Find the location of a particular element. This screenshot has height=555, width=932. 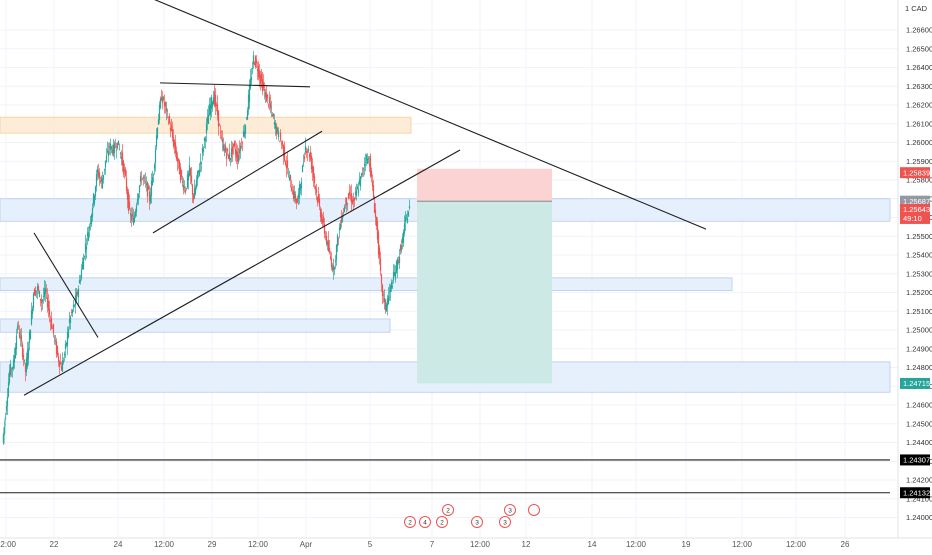

x-tick-label: 26 is located at coordinates (845, 544).